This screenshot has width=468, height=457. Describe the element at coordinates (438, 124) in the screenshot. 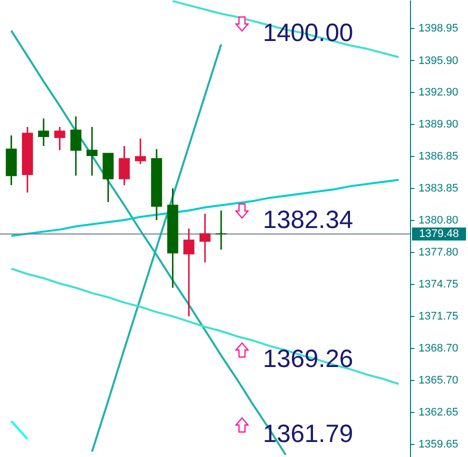

I see `y-tick-label: 1389.90` at that location.